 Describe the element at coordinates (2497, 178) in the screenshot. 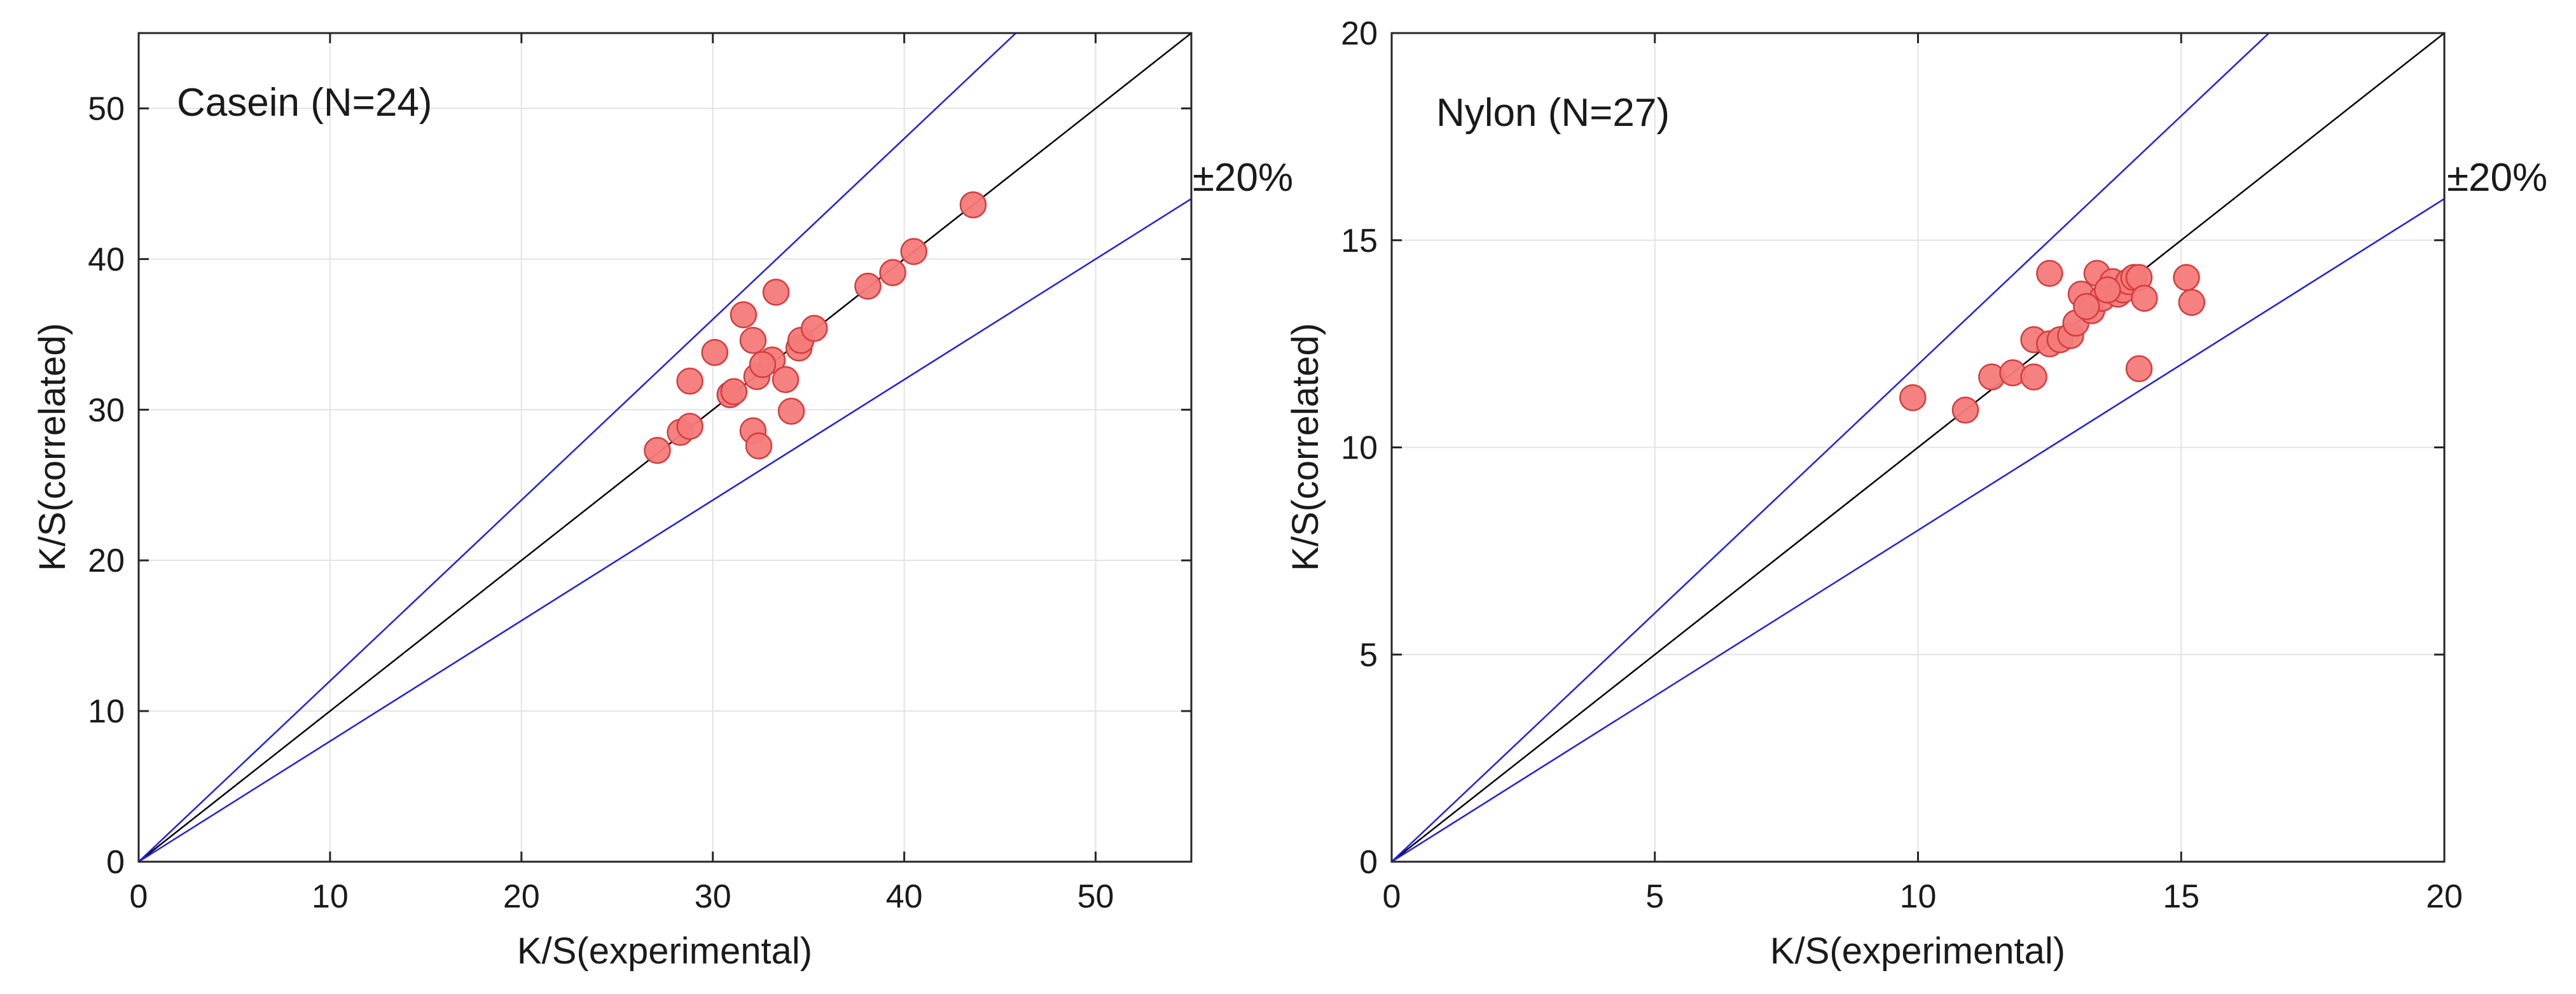

I see `nylon-band-label: ±20%` at that location.